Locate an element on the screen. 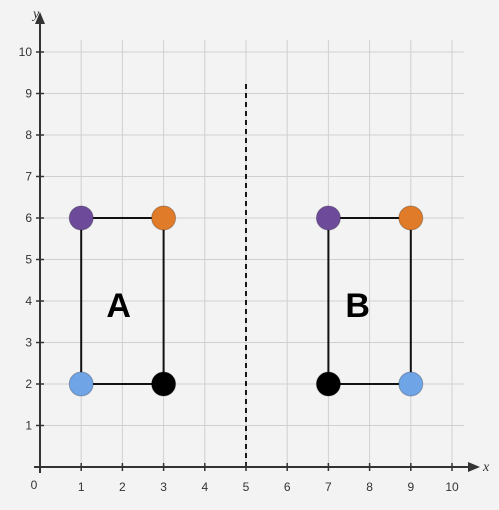 Image resolution: width=499 pixels, height=510 pixels. x-tick-label: 10 is located at coordinates (452, 487).